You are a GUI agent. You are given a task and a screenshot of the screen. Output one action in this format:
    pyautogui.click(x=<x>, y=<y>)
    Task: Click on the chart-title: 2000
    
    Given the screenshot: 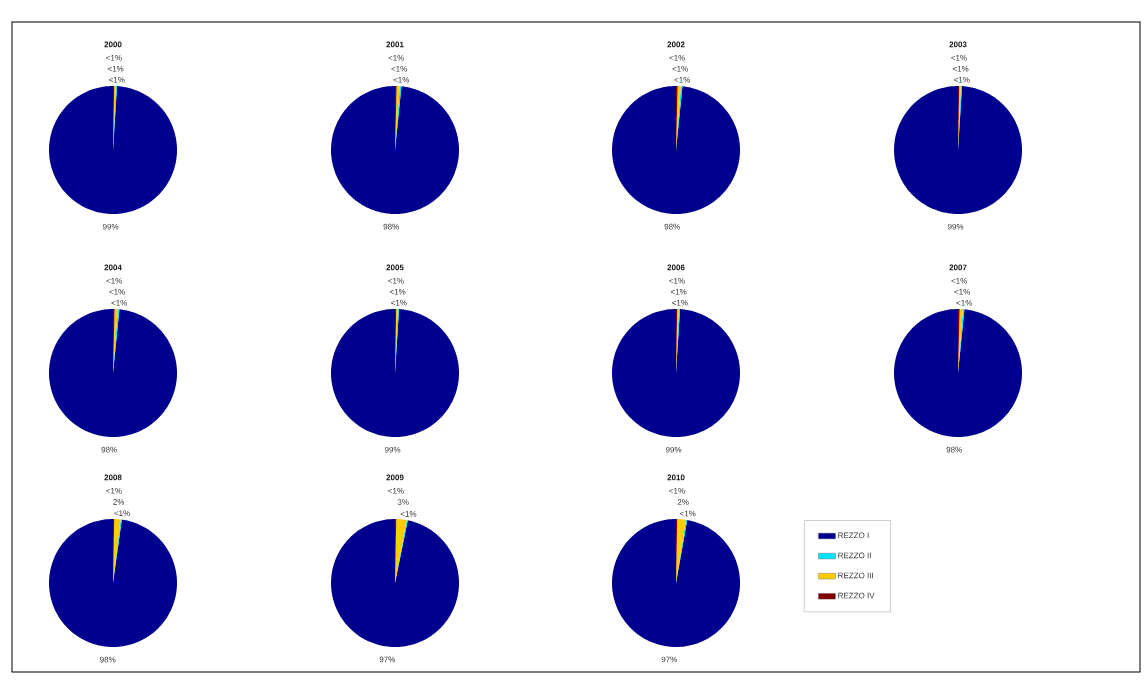 What is the action you would take?
    pyautogui.click(x=113, y=44)
    